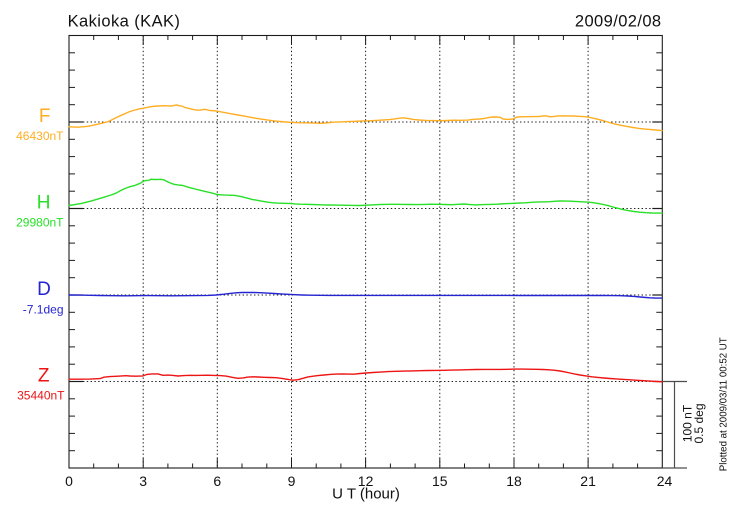 This screenshot has width=730, height=520. What do you see at coordinates (44, 203) in the screenshot?
I see `svg-text: H` at bounding box center [44, 203].